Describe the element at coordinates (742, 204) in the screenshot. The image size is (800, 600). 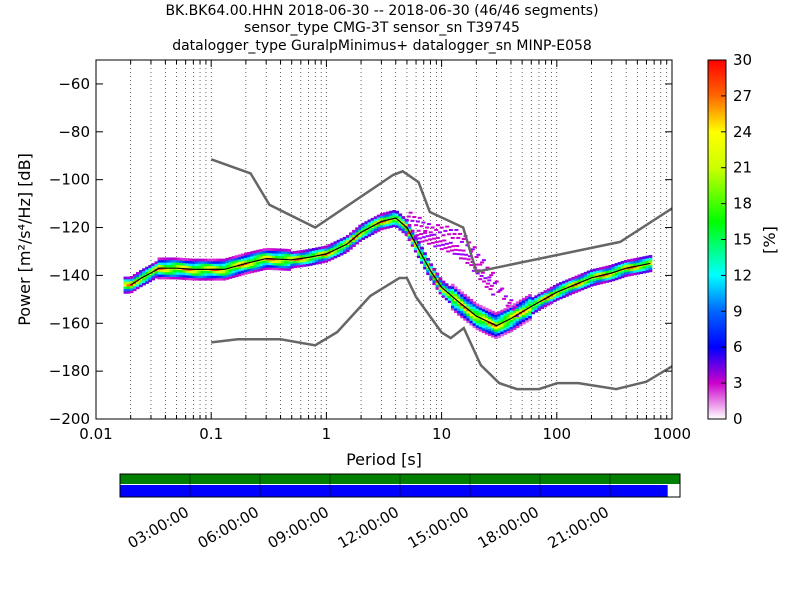
I see `colorbar-tick-label: 18` at that location.